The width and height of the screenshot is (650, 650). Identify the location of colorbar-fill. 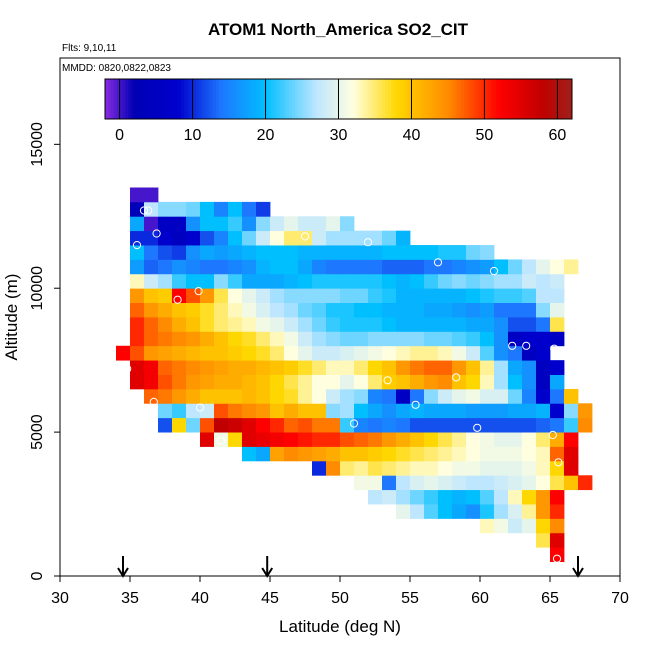
(339, 99).